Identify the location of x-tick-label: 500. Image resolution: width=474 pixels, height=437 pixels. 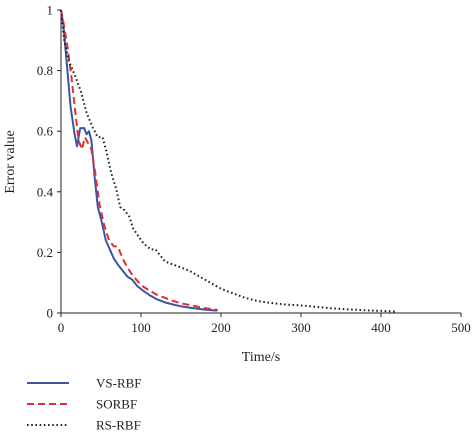
(461, 327).